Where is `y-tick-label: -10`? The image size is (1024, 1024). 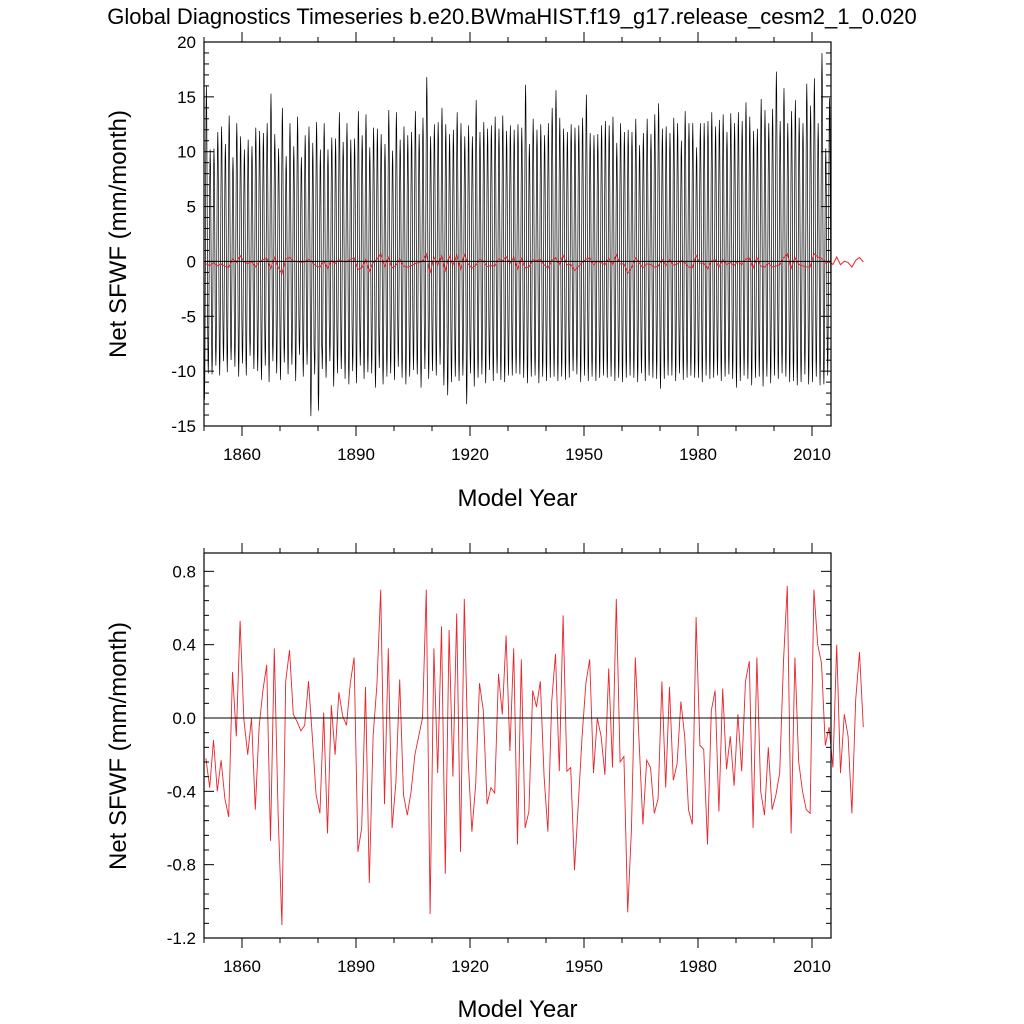
y-tick-label: -10 is located at coordinates (183, 371).